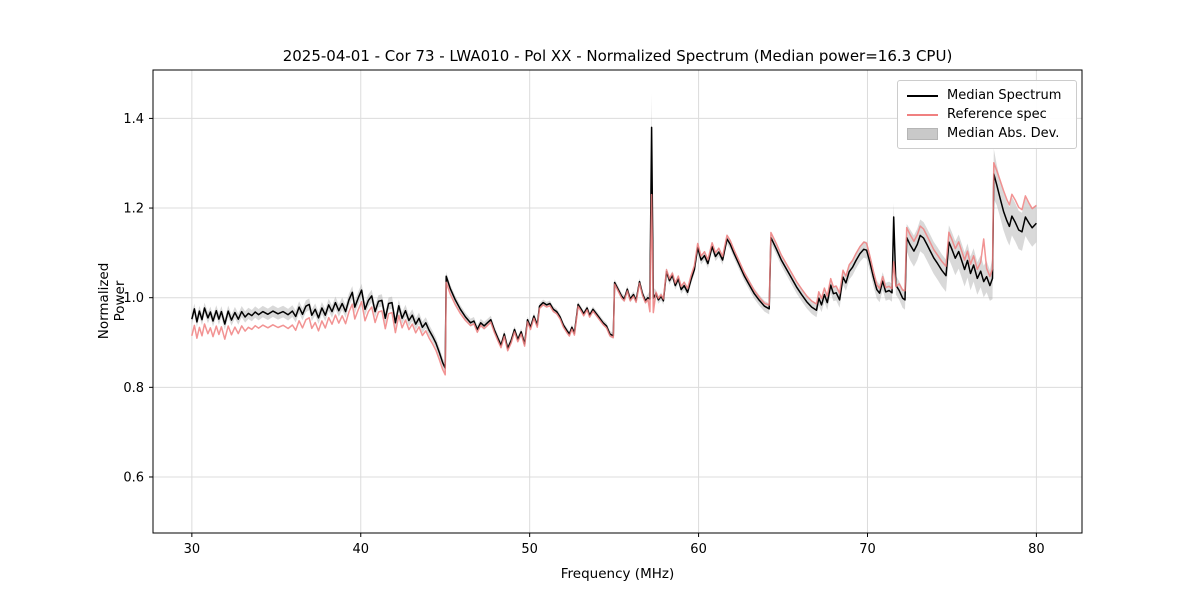 The width and height of the screenshot is (1200, 600). I want to click on x-tick-label: 50, so click(529, 549).